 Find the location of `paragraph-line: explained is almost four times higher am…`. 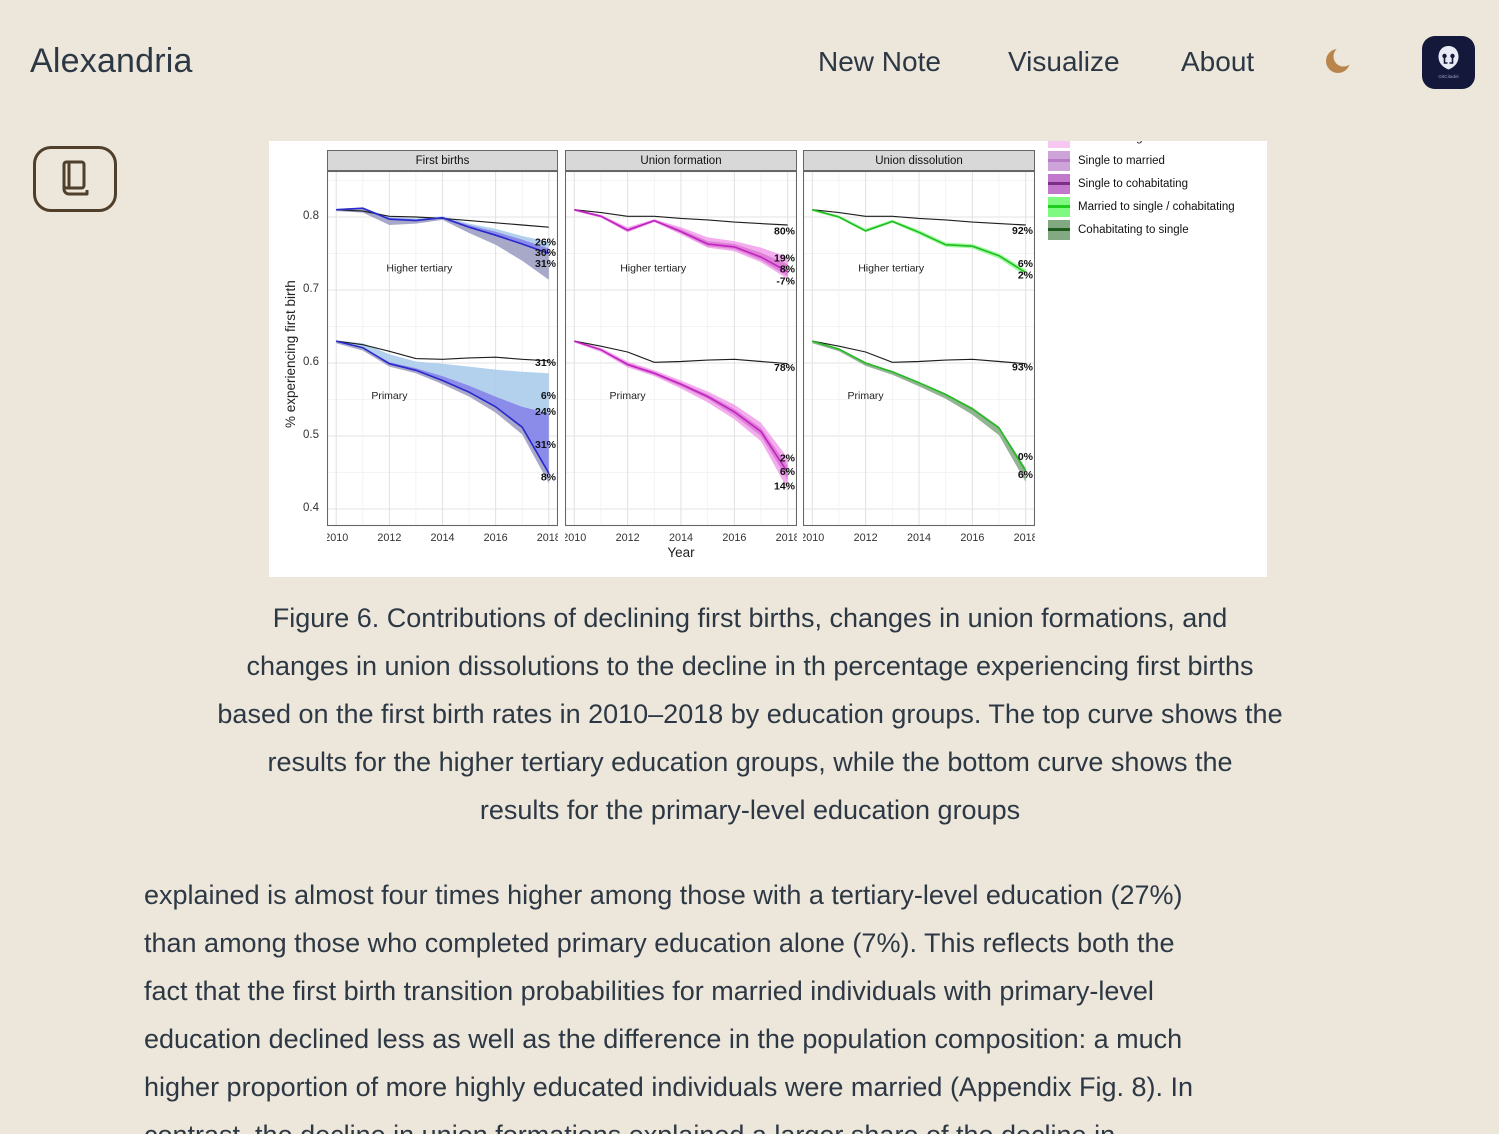

paragraph-line: explained is almost four times higher am… is located at coordinates (663, 895).